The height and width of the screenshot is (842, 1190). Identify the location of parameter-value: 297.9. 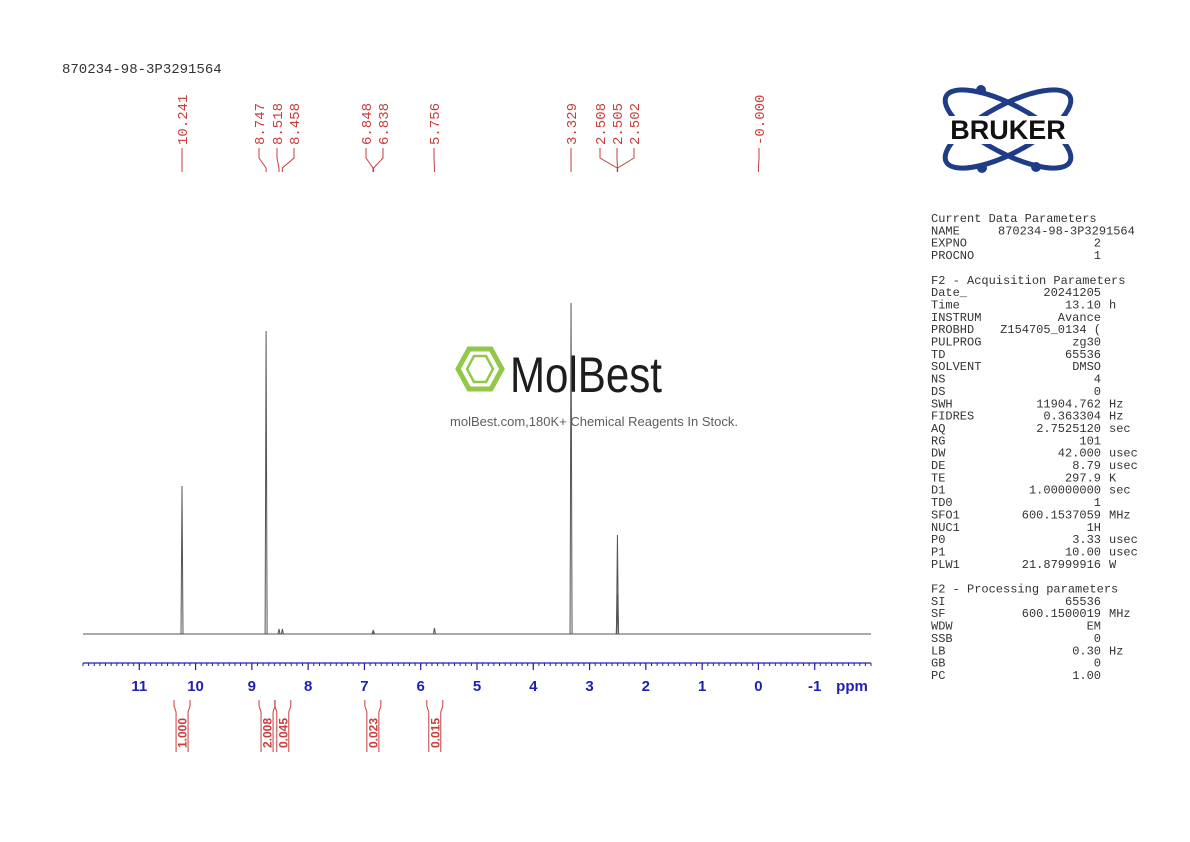
(1083, 478).